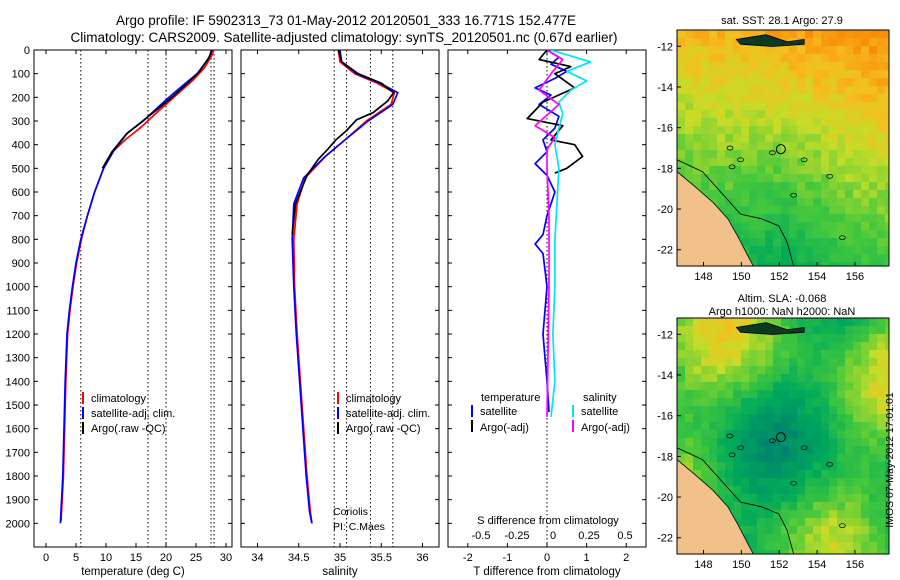 The height and width of the screenshot is (580, 900). I want to click on x-tick-label: 0, so click(46, 558).